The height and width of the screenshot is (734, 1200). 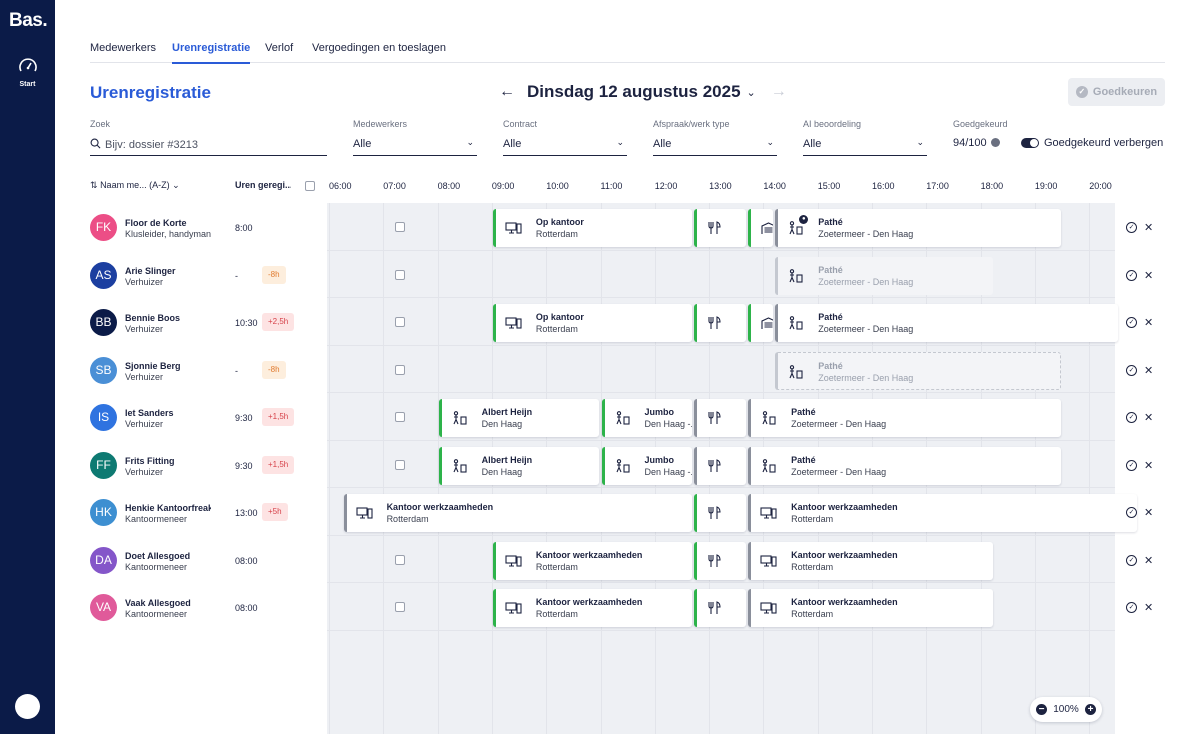 I want to click on appointment-block: ● Pathé Zoetermeer - Den Haag, so click(x=918, y=228).